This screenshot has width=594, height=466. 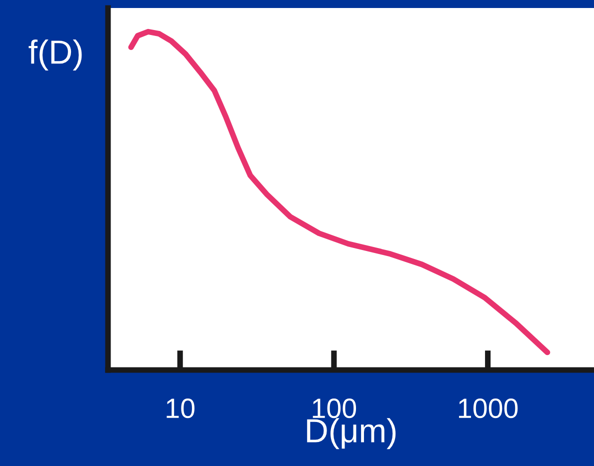 I want to click on y-axis-title: f(D), so click(x=55, y=55).